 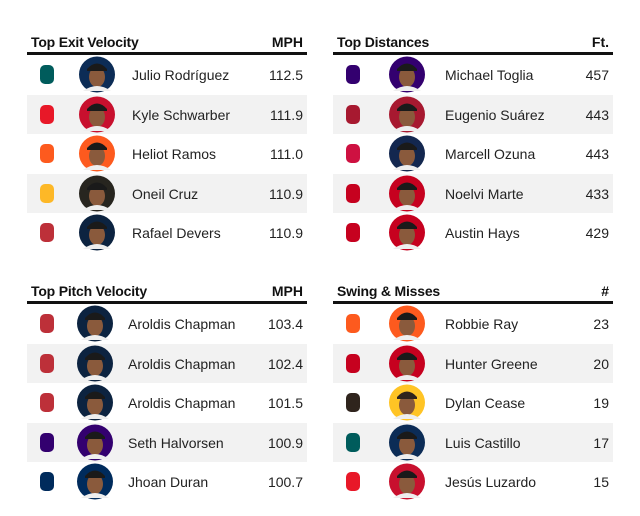 I want to click on player-name: Jhoan Duran, so click(x=168, y=482).